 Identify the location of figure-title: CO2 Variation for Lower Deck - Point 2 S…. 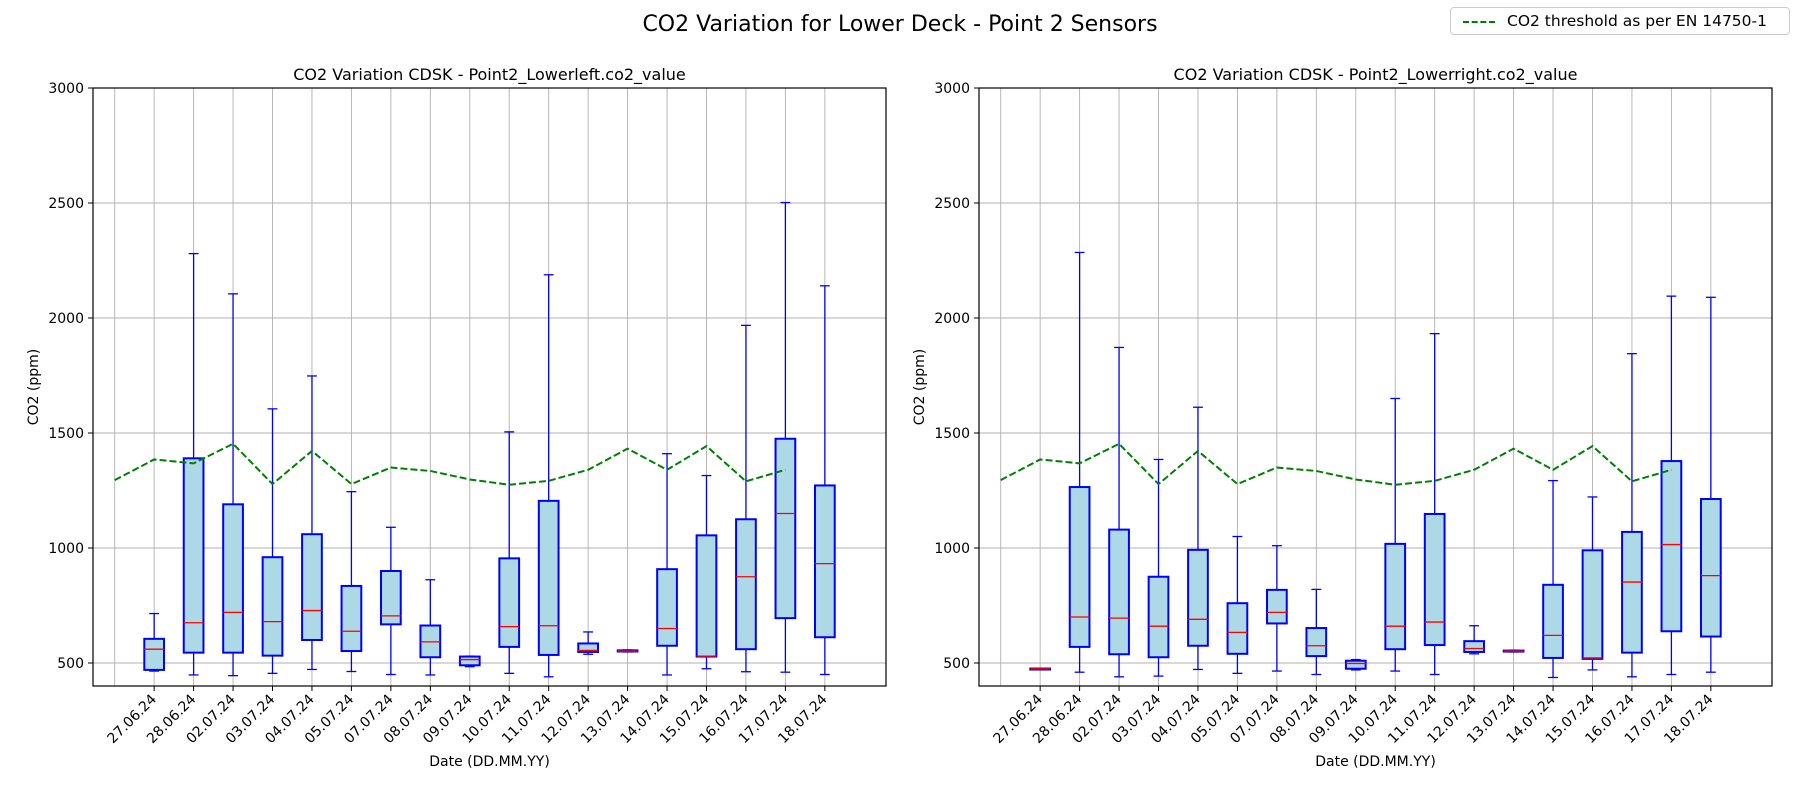
(900, 24).